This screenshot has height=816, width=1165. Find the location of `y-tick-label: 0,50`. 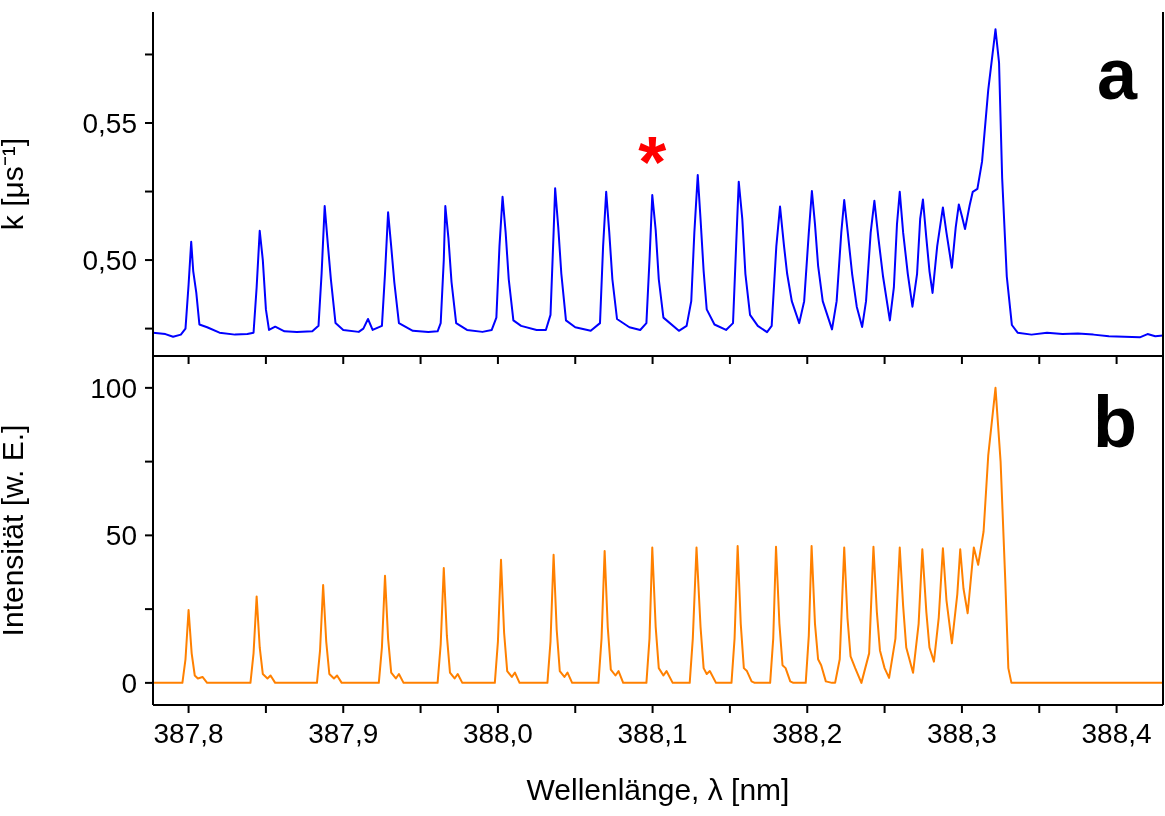

y-tick-label: 0,50 is located at coordinates (109, 260).